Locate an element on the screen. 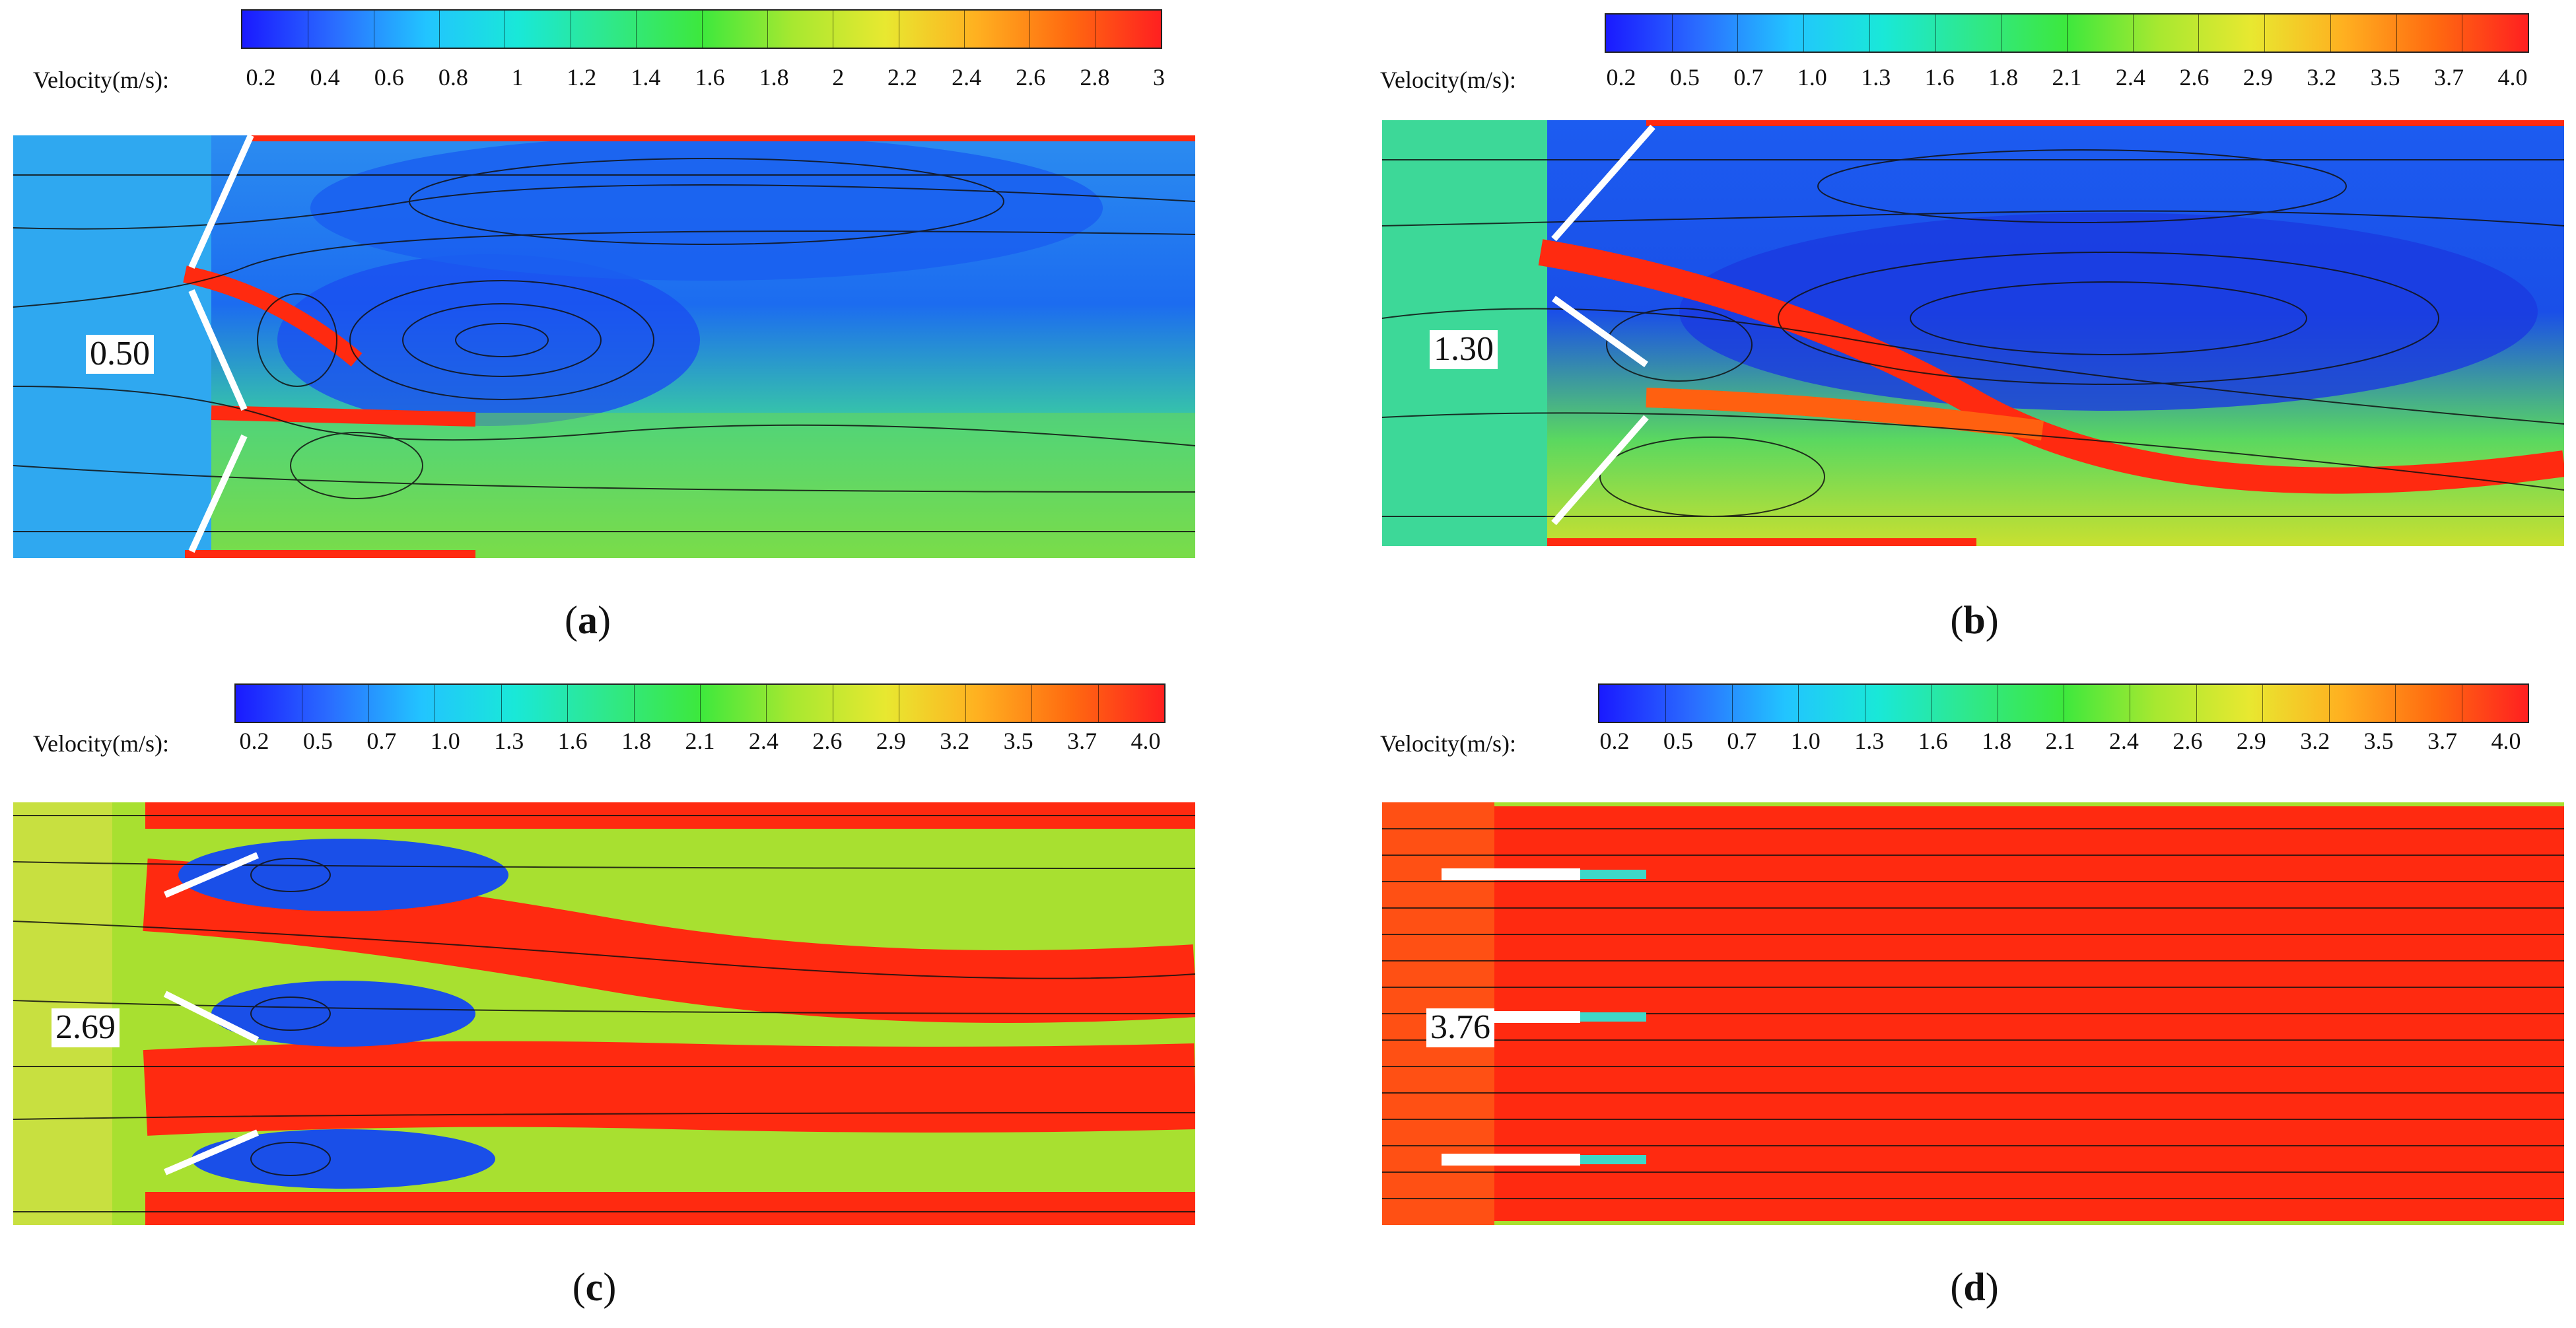 The width and height of the screenshot is (2576, 1328). colorbar-tick-label: 0.4 is located at coordinates (325, 77).